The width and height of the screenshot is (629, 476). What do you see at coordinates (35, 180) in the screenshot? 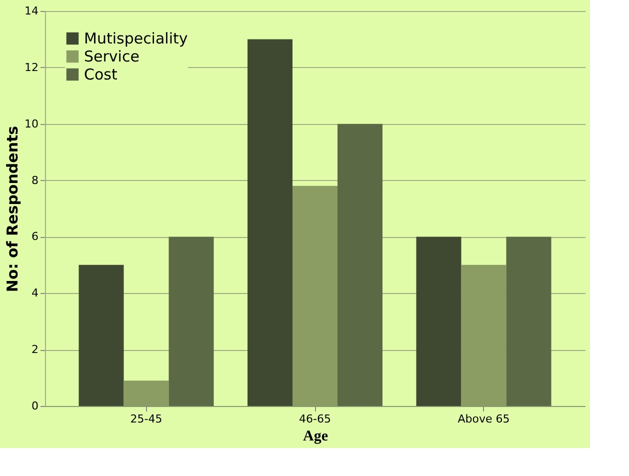
I see `y-tick-label: 8` at bounding box center [35, 180].